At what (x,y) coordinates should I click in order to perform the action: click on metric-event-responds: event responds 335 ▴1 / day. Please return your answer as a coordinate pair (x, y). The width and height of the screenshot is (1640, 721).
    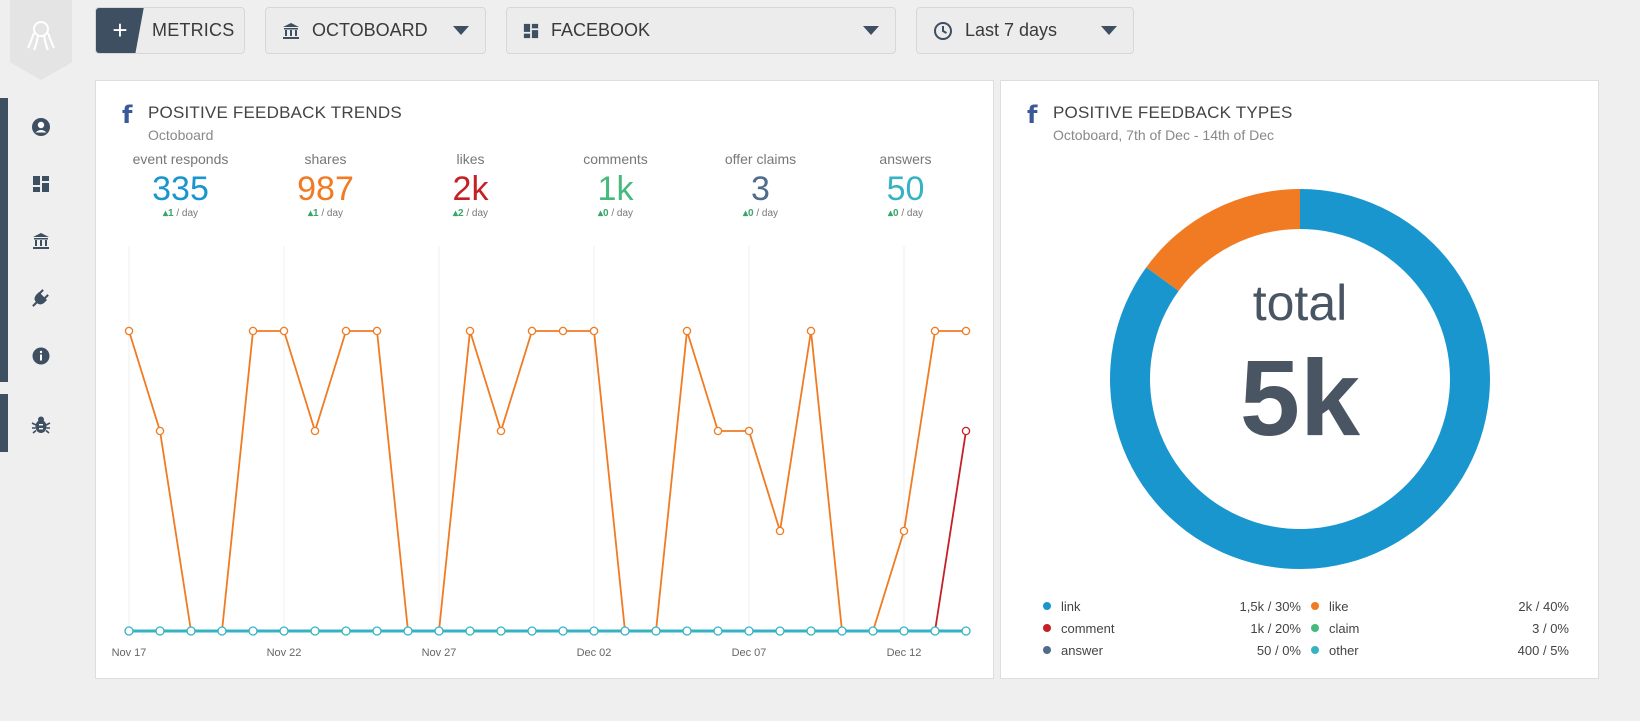
    Looking at the image, I should click on (180, 185).